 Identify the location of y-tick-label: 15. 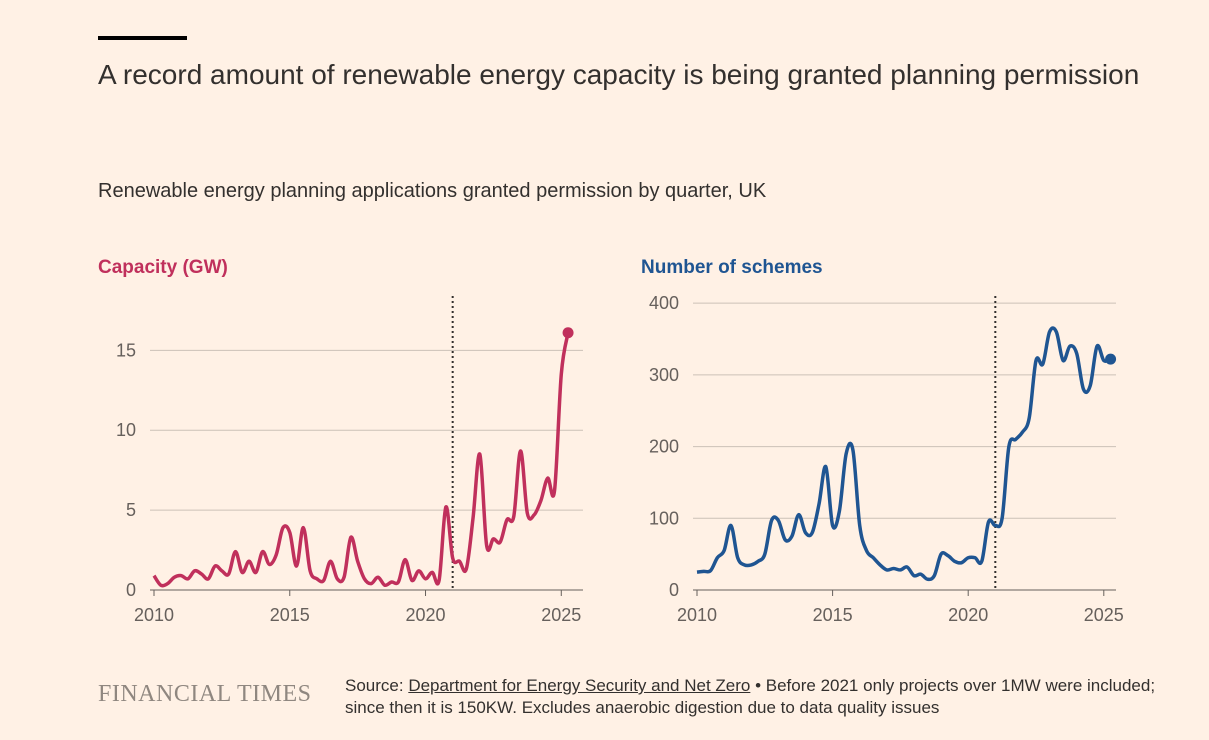
(126, 350).